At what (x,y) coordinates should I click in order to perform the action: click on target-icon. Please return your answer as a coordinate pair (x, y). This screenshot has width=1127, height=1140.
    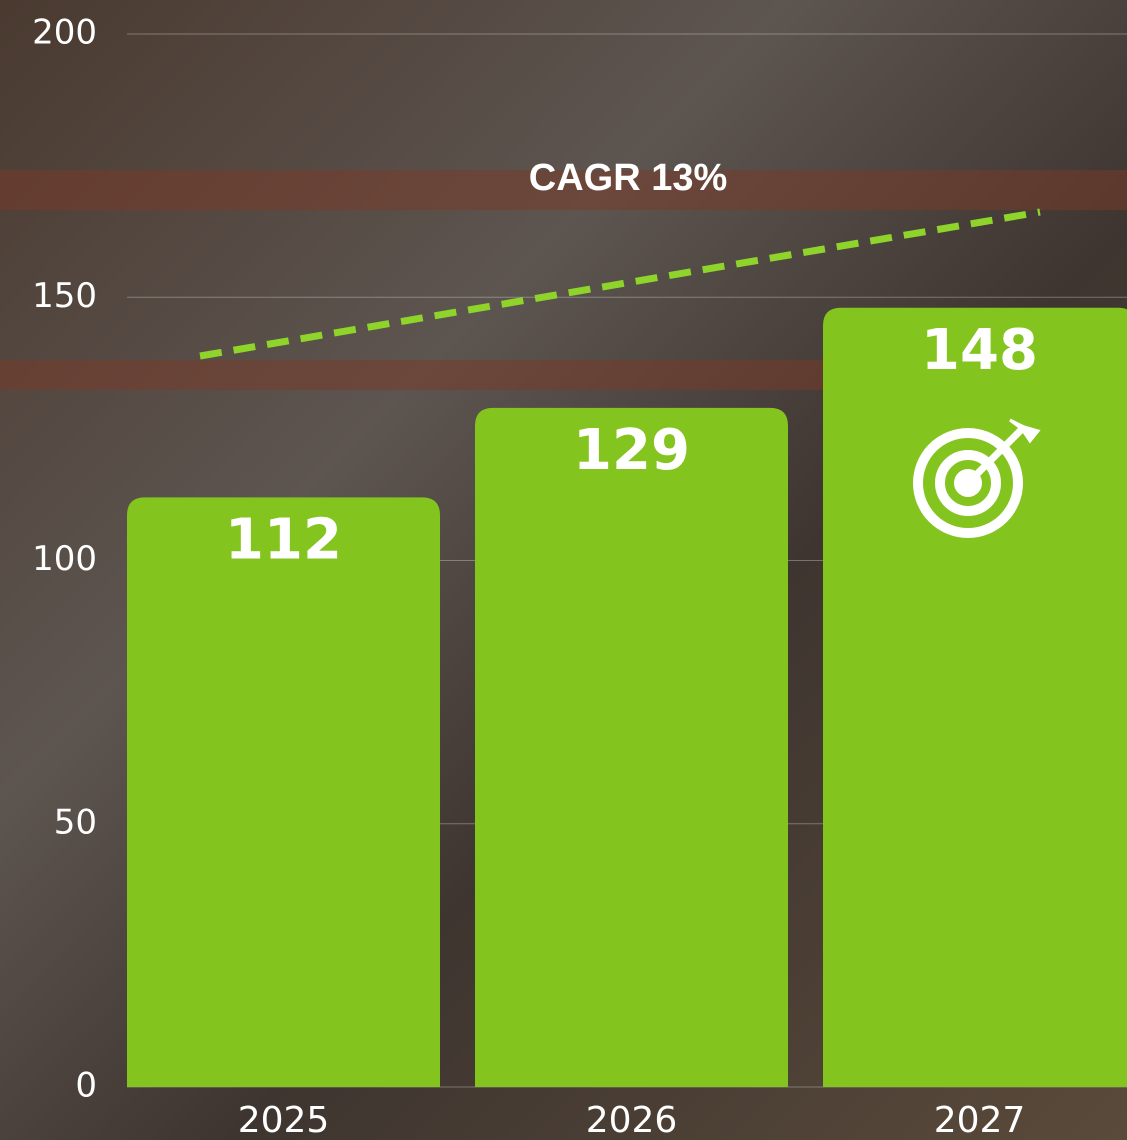
    Looking at the image, I should click on (977, 478).